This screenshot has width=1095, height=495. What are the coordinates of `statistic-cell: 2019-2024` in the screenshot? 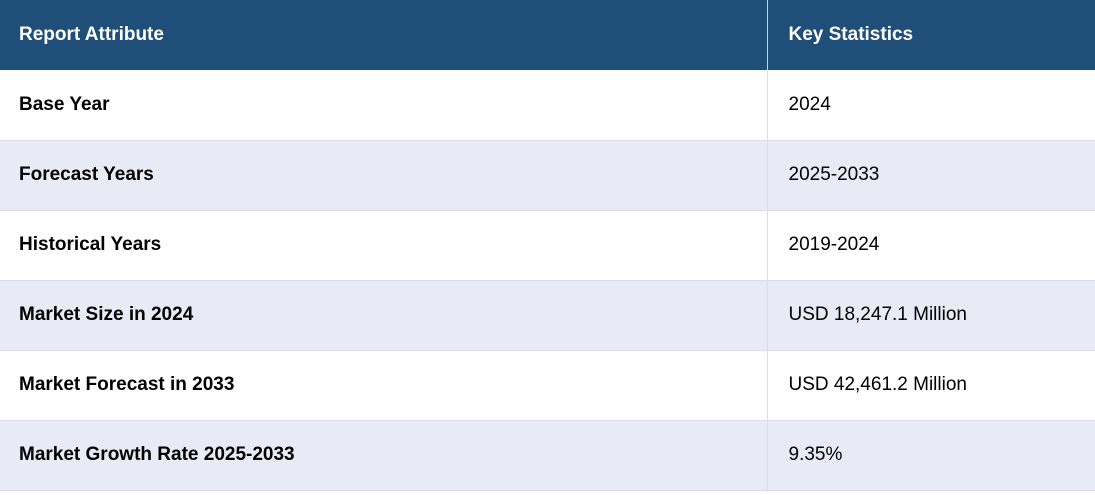 It's located at (930, 245).